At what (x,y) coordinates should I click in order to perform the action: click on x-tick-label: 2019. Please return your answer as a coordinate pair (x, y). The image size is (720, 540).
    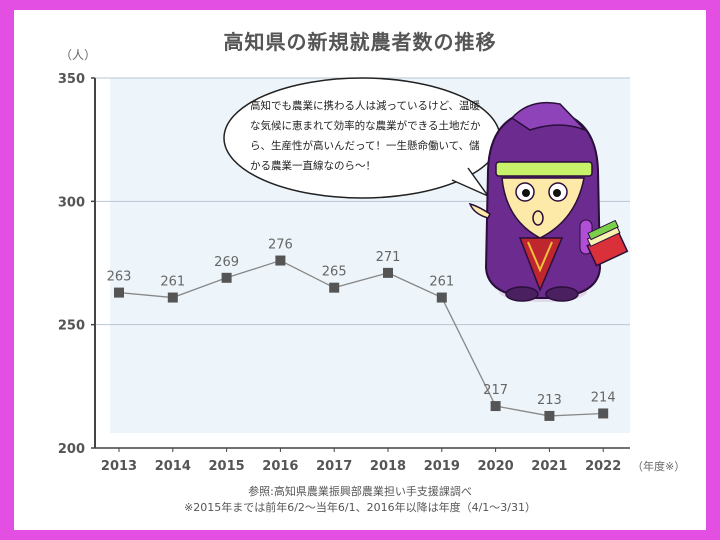
    Looking at the image, I should click on (442, 466).